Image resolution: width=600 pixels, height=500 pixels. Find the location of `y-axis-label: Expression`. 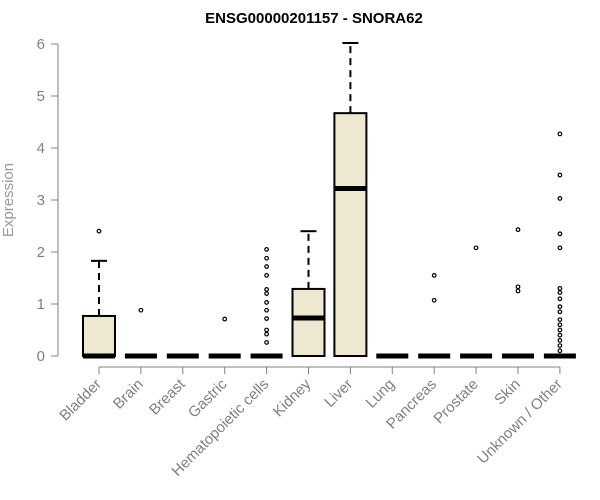

y-axis-label: Expression is located at coordinates (8, 200).